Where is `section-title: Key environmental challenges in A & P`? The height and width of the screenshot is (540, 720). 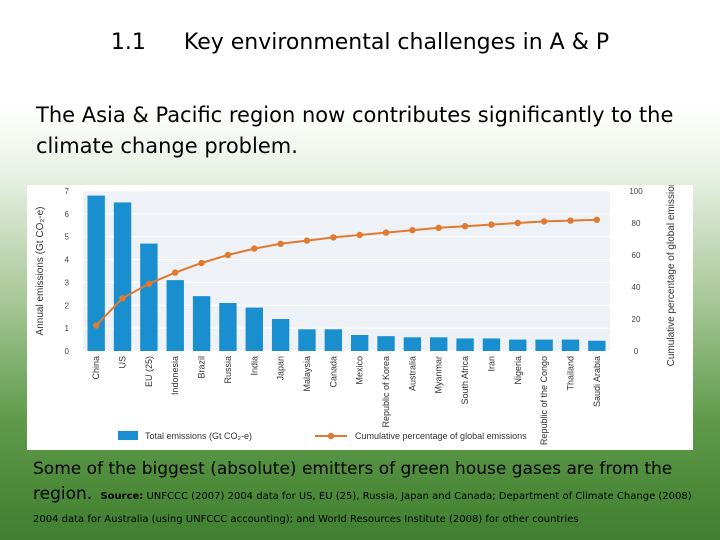 section-title: Key environmental challenges in A & P is located at coordinates (396, 42).